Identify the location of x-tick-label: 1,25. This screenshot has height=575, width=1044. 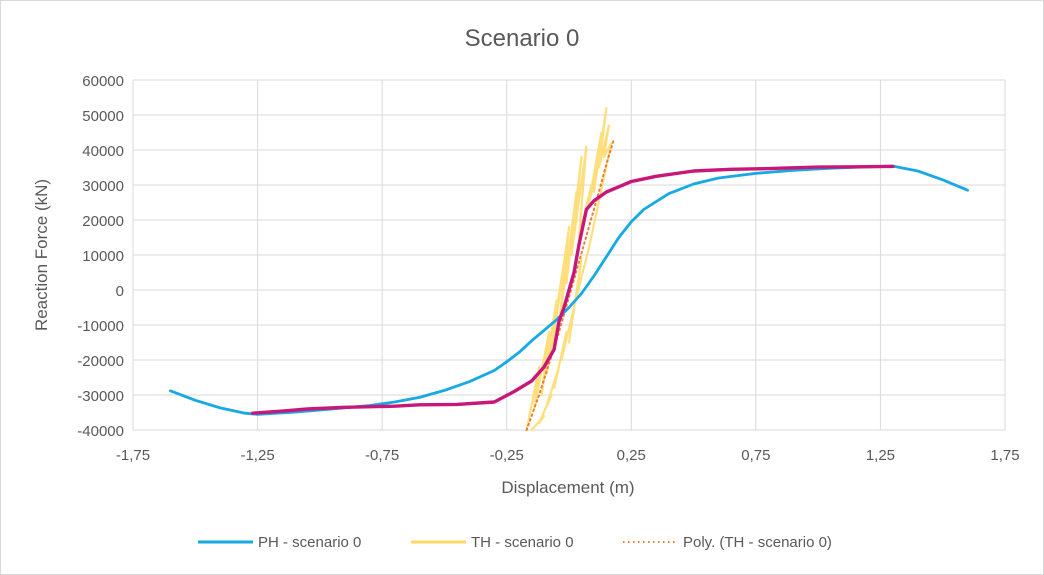
(880, 455).